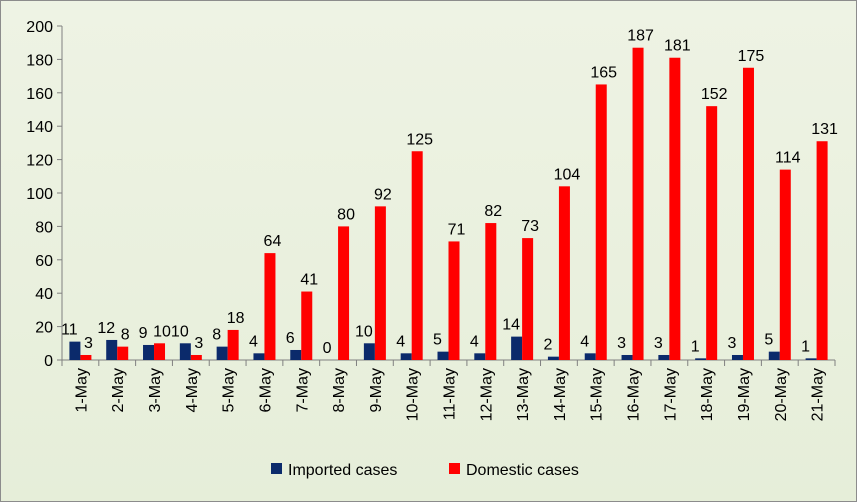 Image resolution: width=857 pixels, height=503 pixels. I want to click on x-tick-label: 15-May, so click(597, 394).